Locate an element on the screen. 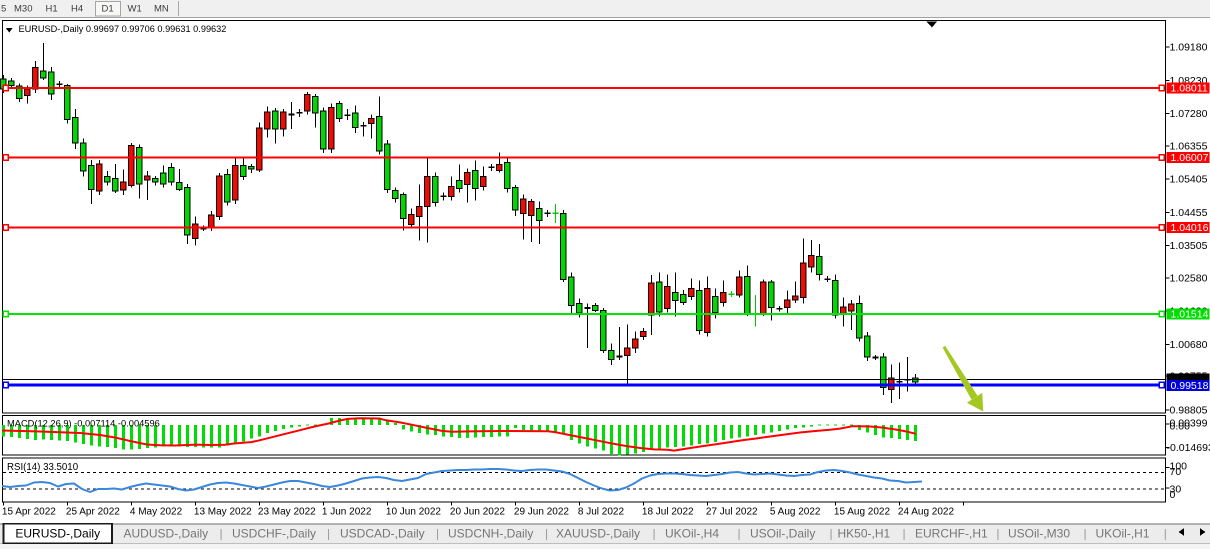  svg-text: 1.02580 is located at coordinates (1189, 279).